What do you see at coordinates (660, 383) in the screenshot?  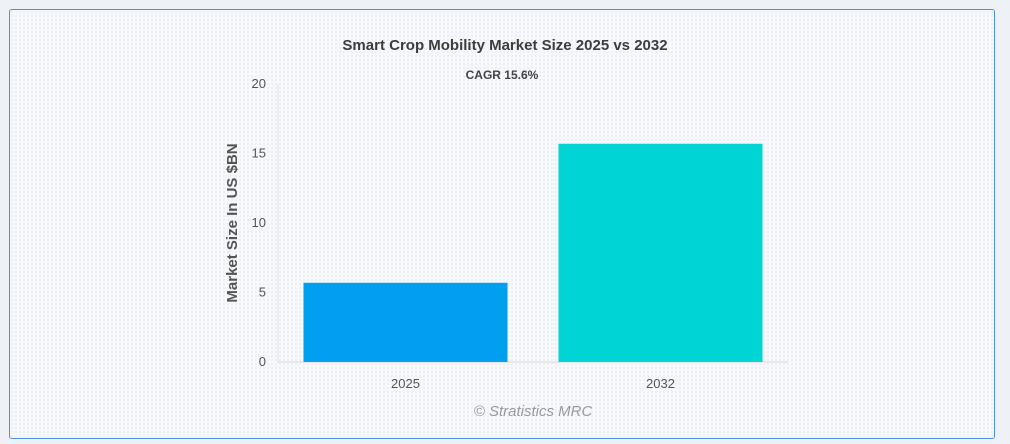 I see `x-tick-label-2032: 2032` at bounding box center [660, 383].